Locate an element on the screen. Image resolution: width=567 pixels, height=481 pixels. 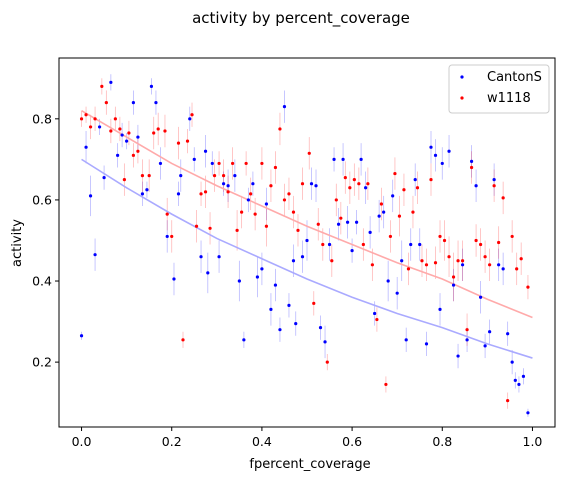
legend-marker-cantons is located at coordinates (462, 77).